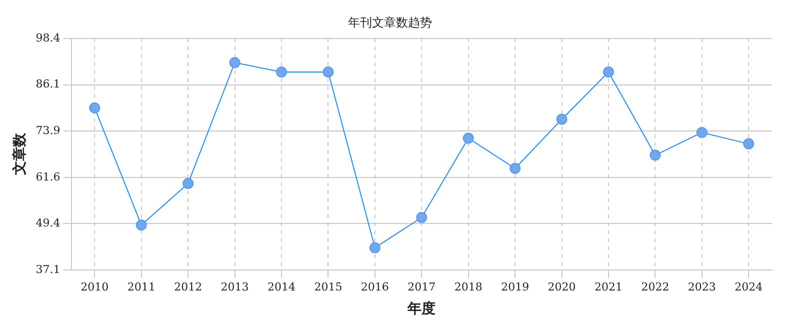 The width and height of the screenshot is (790, 330). I want to click on x-tick-label: 2020, so click(562, 287).